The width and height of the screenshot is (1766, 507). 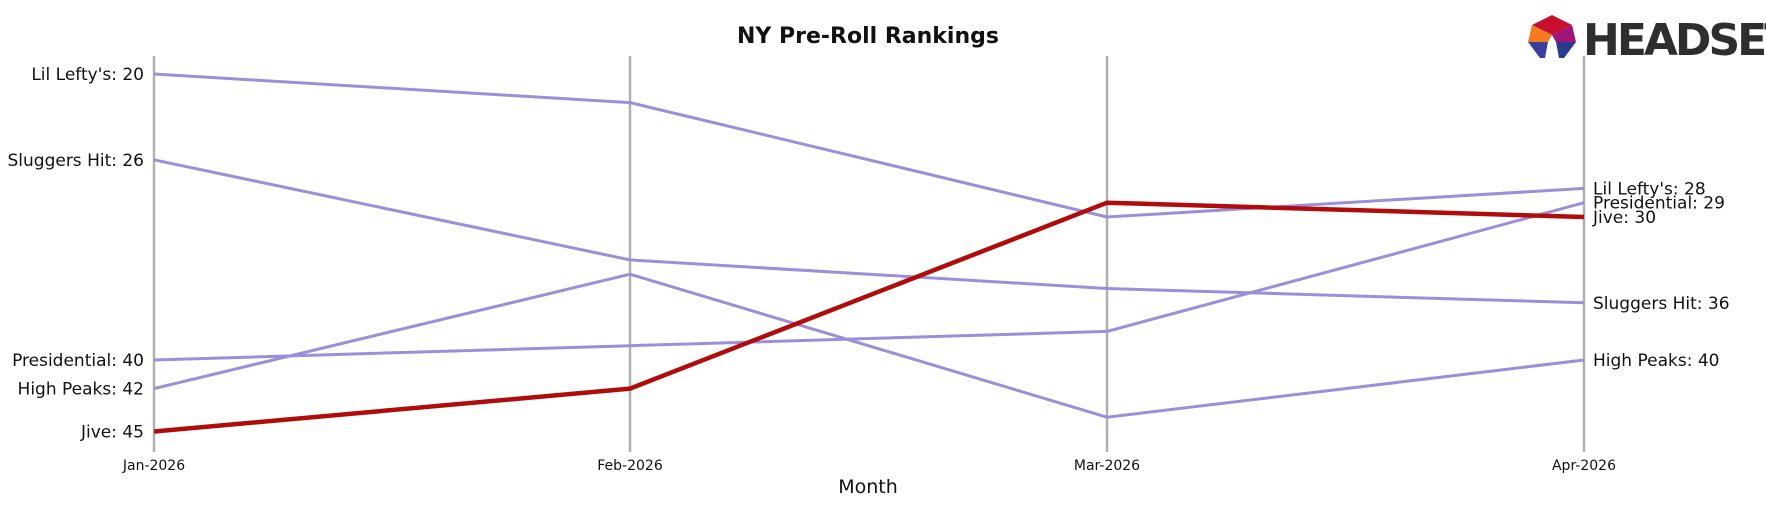 What do you see at coordinates (868, 487) in the screenshot?
I see `x-axis-label: Month` at bounding box center [868, 487].